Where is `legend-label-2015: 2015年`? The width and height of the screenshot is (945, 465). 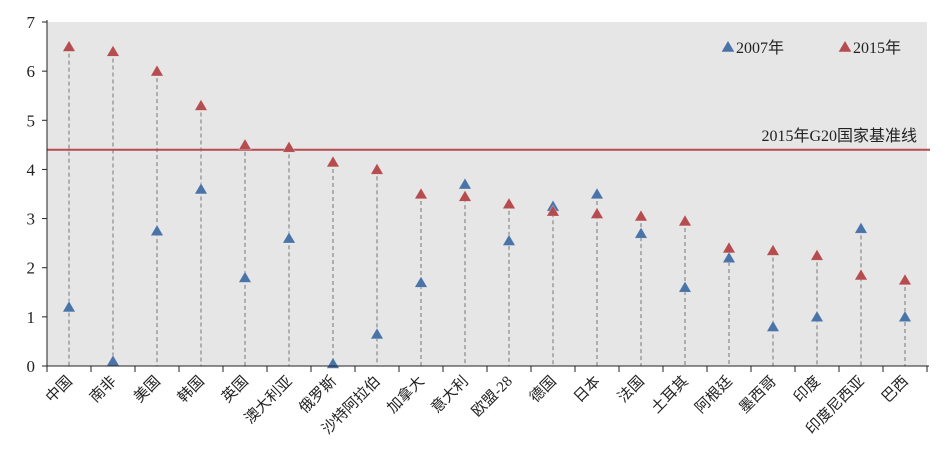
legend-label-2015: 2015年 is located at coordinates (877, 48).